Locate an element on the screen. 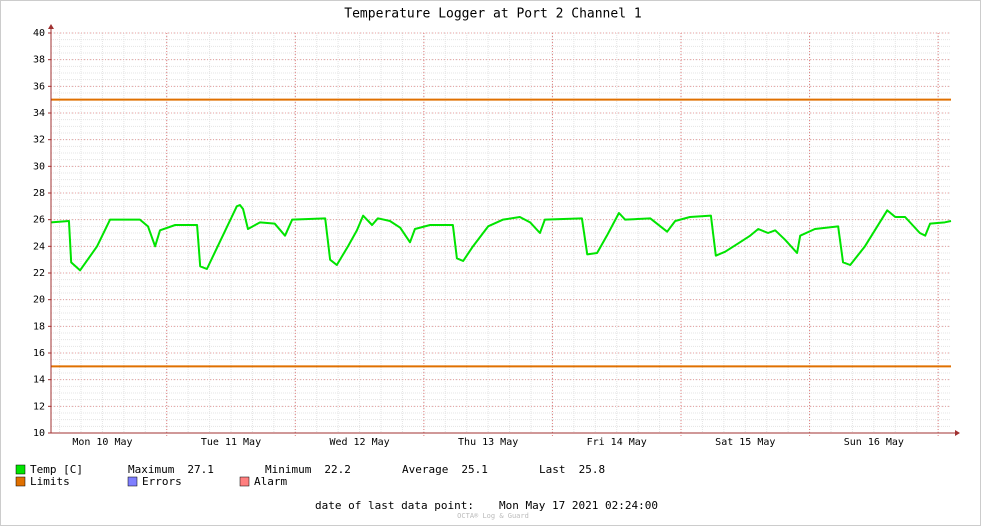 This screenshot has height=526, width=981. footer-label: date of last data point: is located at coordinates (394, 505).